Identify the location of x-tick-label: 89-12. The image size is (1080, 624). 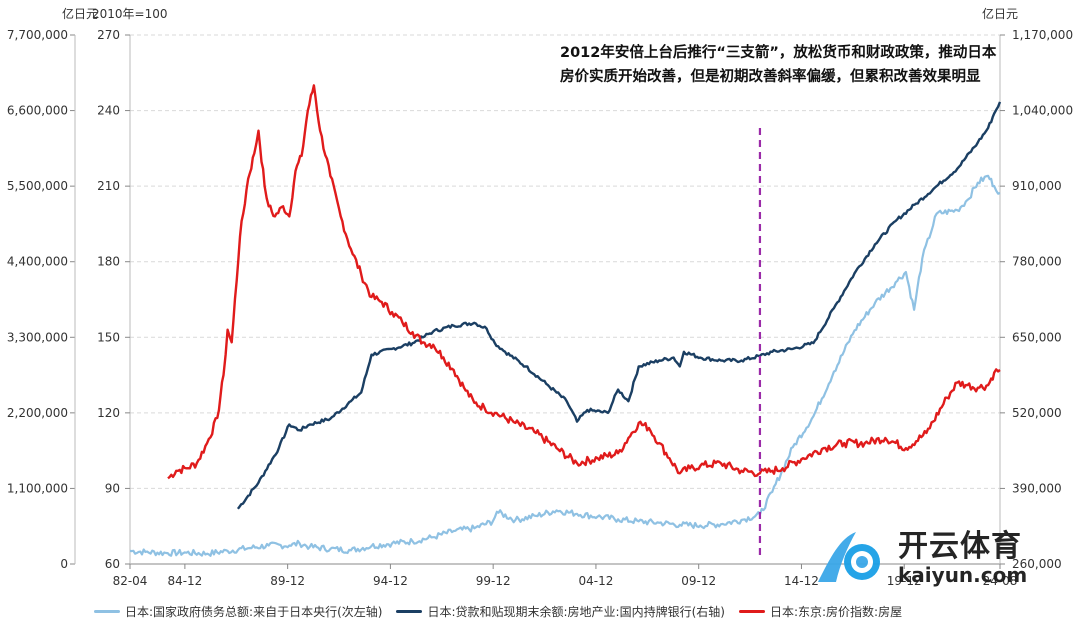
(287, 581).